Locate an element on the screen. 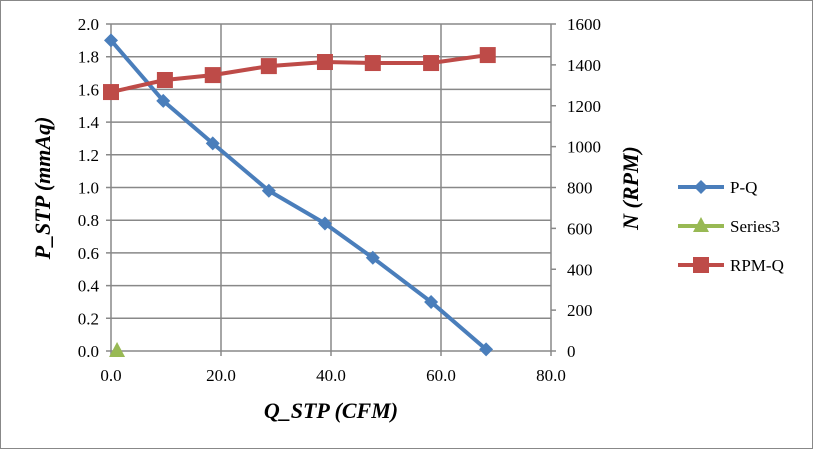 The height and width of the screenshot is (454, 813). y-tick-label: 1.0 is located at coordinates (88, 188).